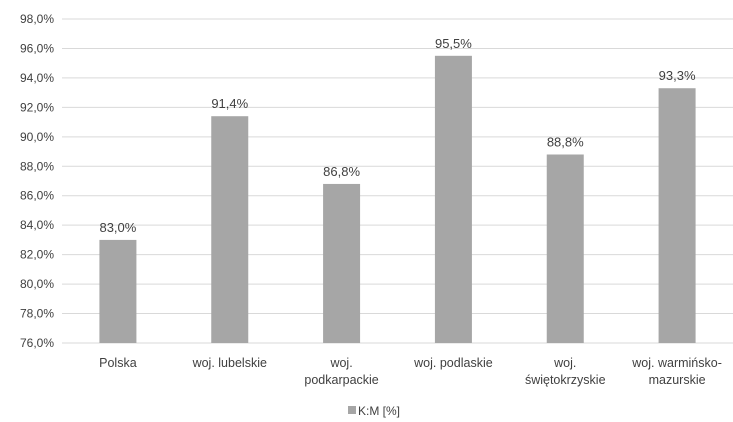 The image size is (733, 422). I want to click on legend-label: K:M [%], so click(379, 411).